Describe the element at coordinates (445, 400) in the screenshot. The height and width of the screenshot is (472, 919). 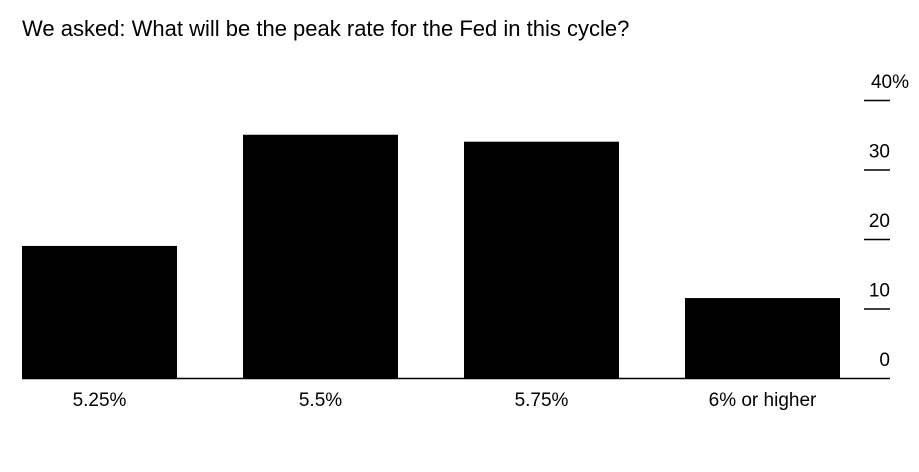
I see `x-tick-labels: 5.25% 5.5% 5.75% 6% or higher` at that location.